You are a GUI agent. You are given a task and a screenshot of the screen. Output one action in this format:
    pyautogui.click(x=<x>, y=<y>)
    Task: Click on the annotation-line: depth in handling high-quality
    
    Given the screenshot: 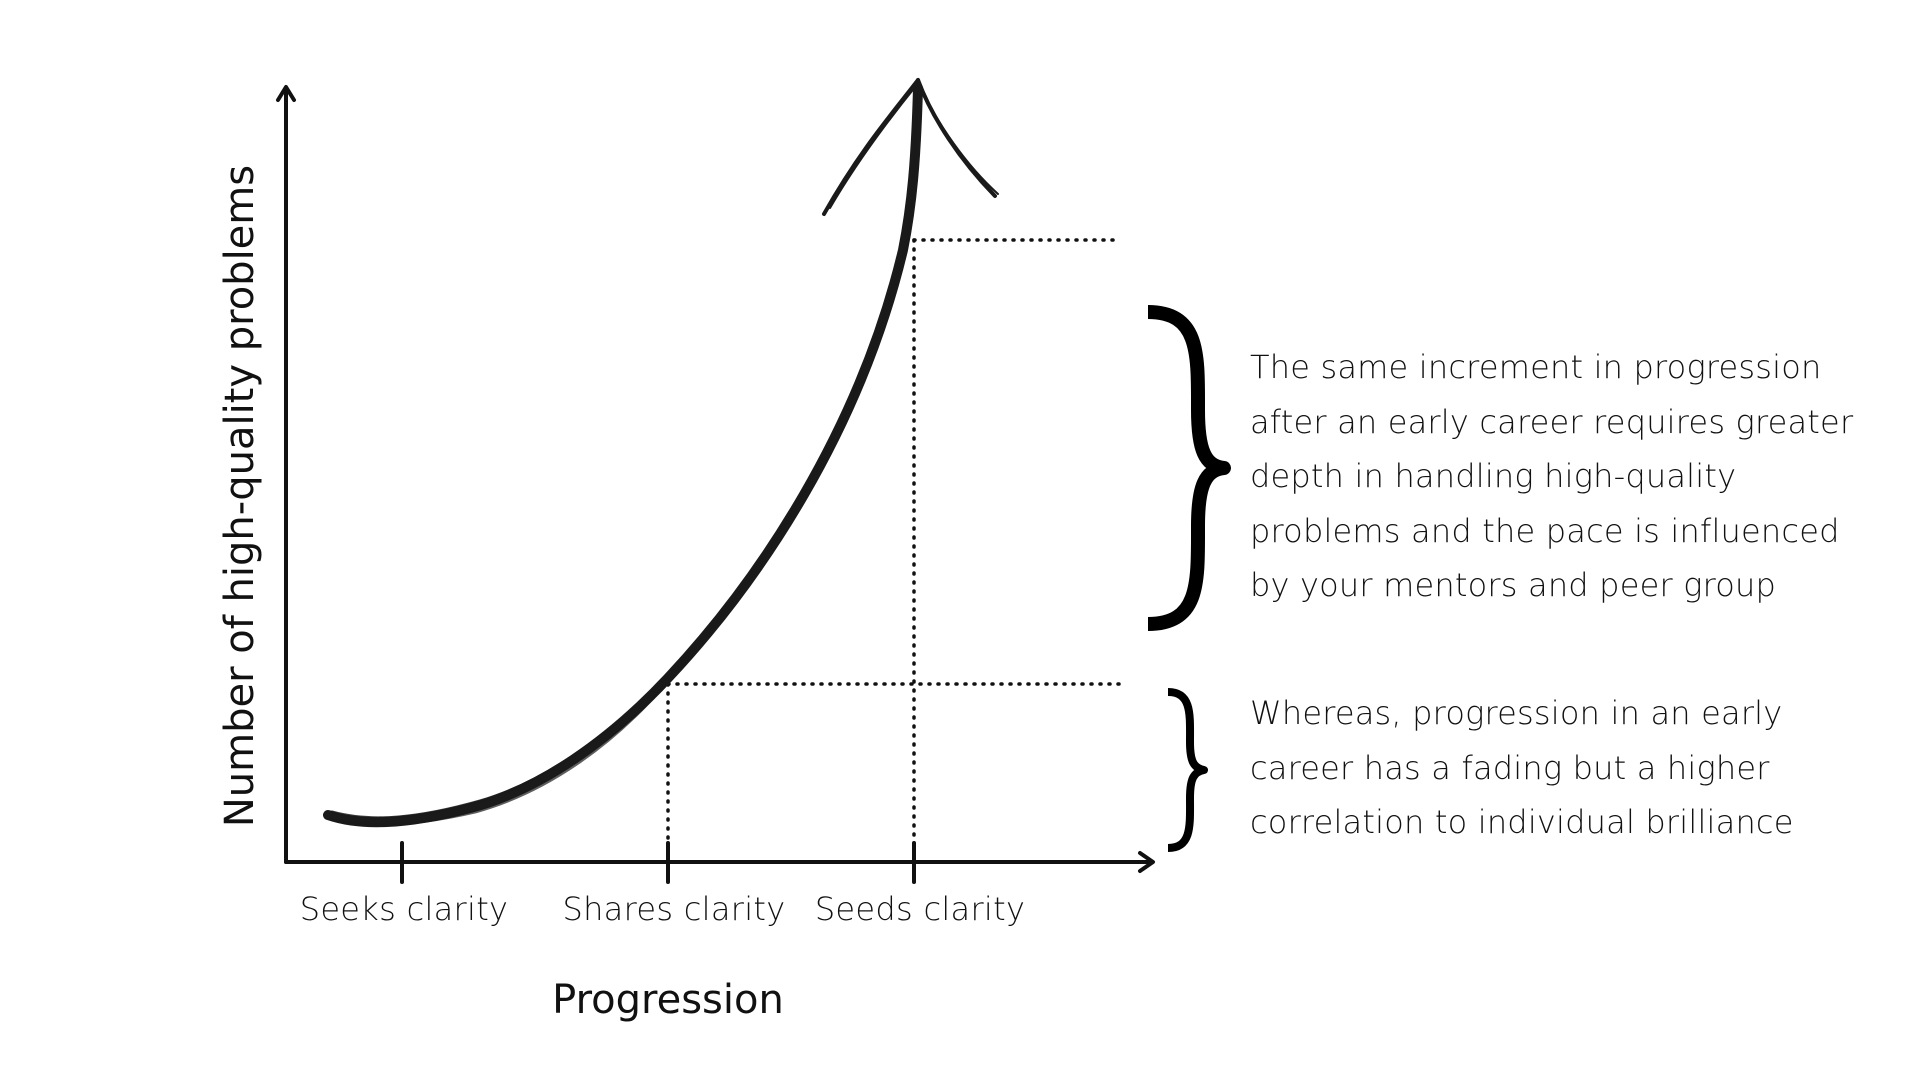 What is the action you would take?
    pyautogui.click(x=1493, y=476)
    